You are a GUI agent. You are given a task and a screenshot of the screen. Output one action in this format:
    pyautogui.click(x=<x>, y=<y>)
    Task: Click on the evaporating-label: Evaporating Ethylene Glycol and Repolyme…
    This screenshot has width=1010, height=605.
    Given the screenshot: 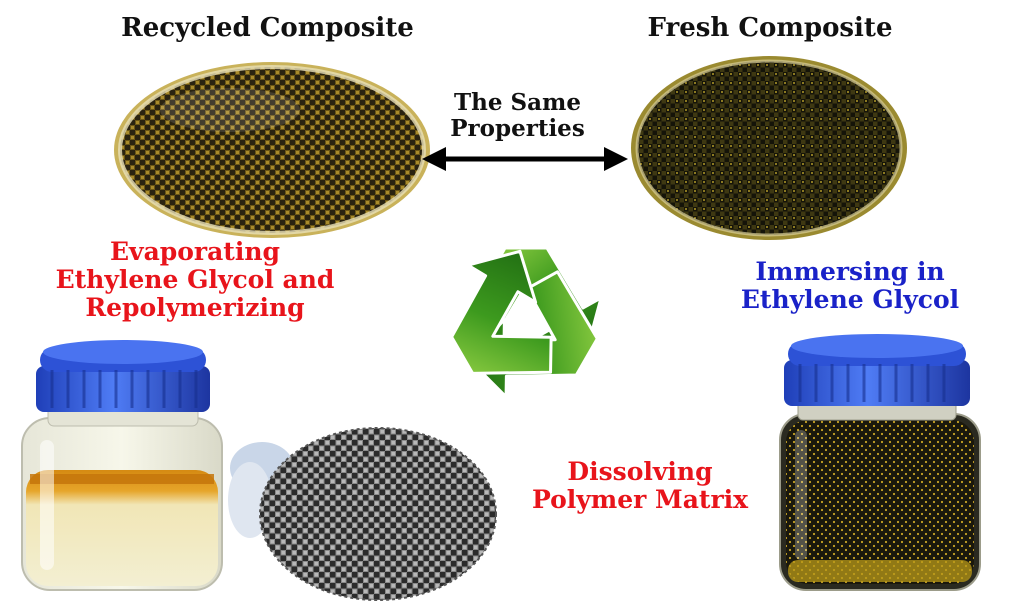 What is the action you would take?
    pyautogui.click(x=195, y=280)
    